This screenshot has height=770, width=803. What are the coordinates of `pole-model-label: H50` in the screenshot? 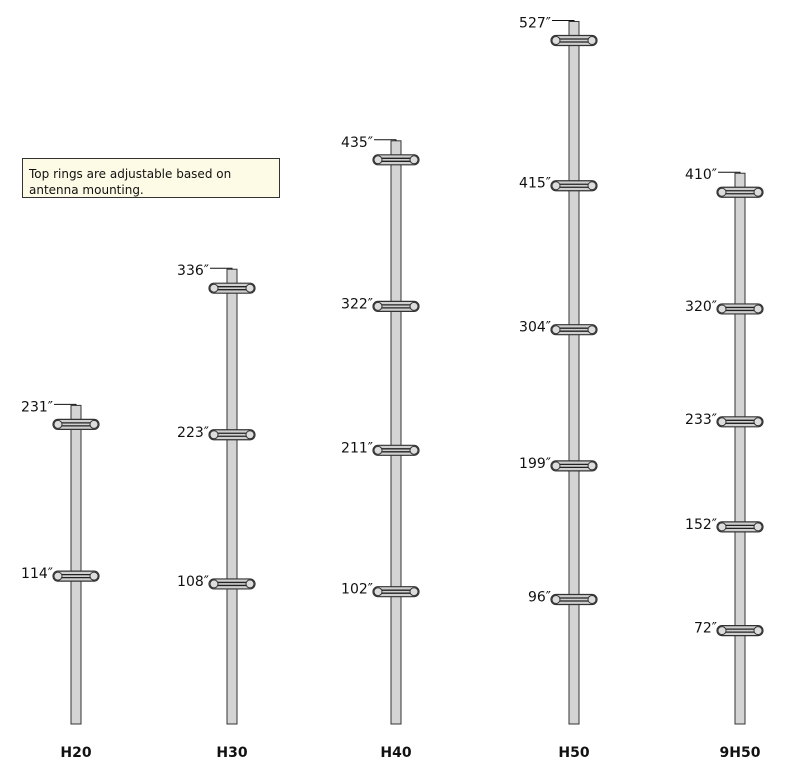 It's located at (573, 753).